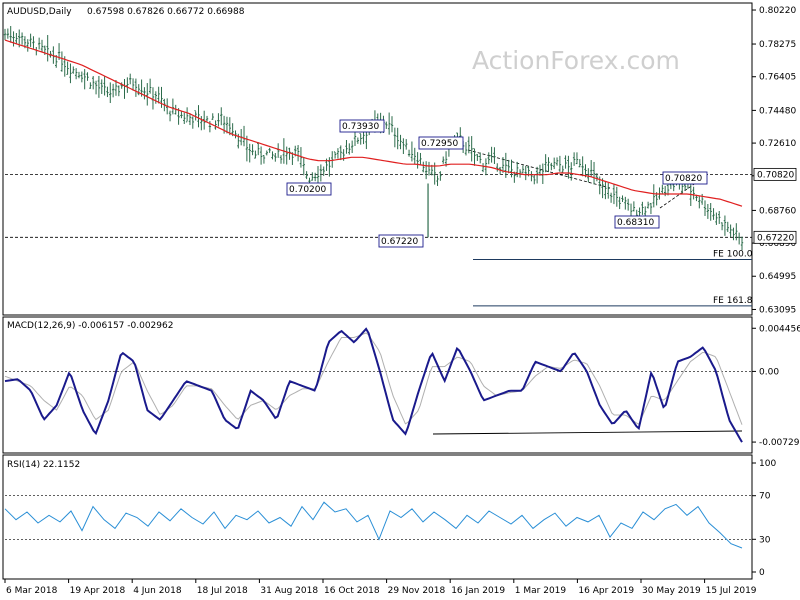 Image resolution: width=800 pixels, height=600 pixels. Describe the element at coordinates (90, 326) in the screenshot. I see `macd-title: MACD(12,26,9) -0.006157 -0.002962` at that location.